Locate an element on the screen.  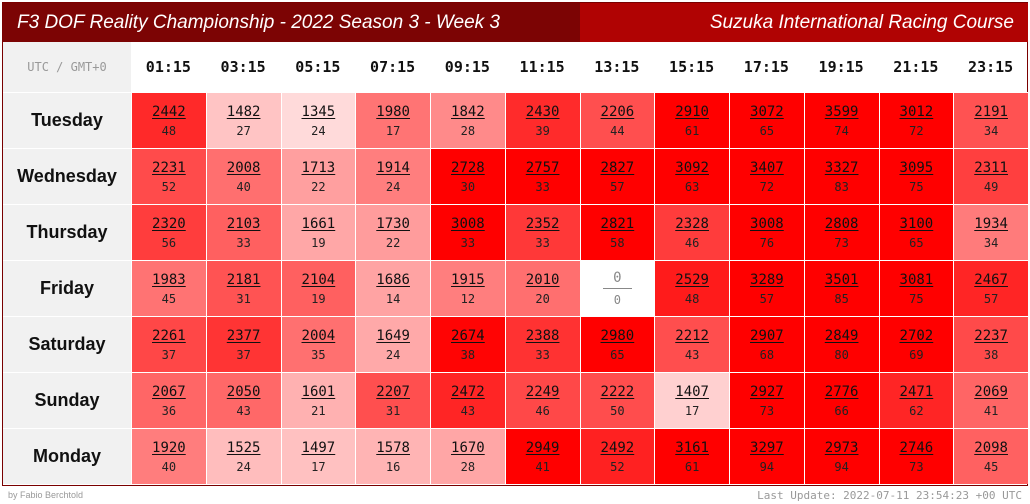
heatmap-cell: 1915 12 is located at coordinates (467, 288).